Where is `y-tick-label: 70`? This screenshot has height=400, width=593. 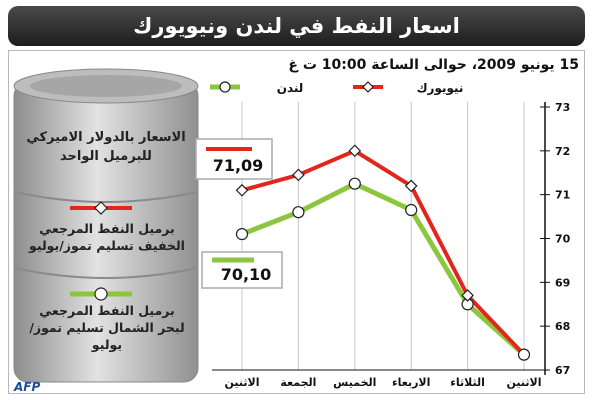 y-tick-label: 70 is located at coordinates (563, 239).